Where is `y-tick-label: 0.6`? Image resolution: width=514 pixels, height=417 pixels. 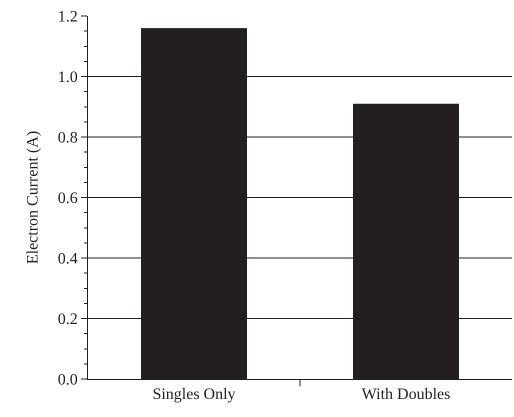 y-tick-label: 0.6 is located at coordinates (68, 199).